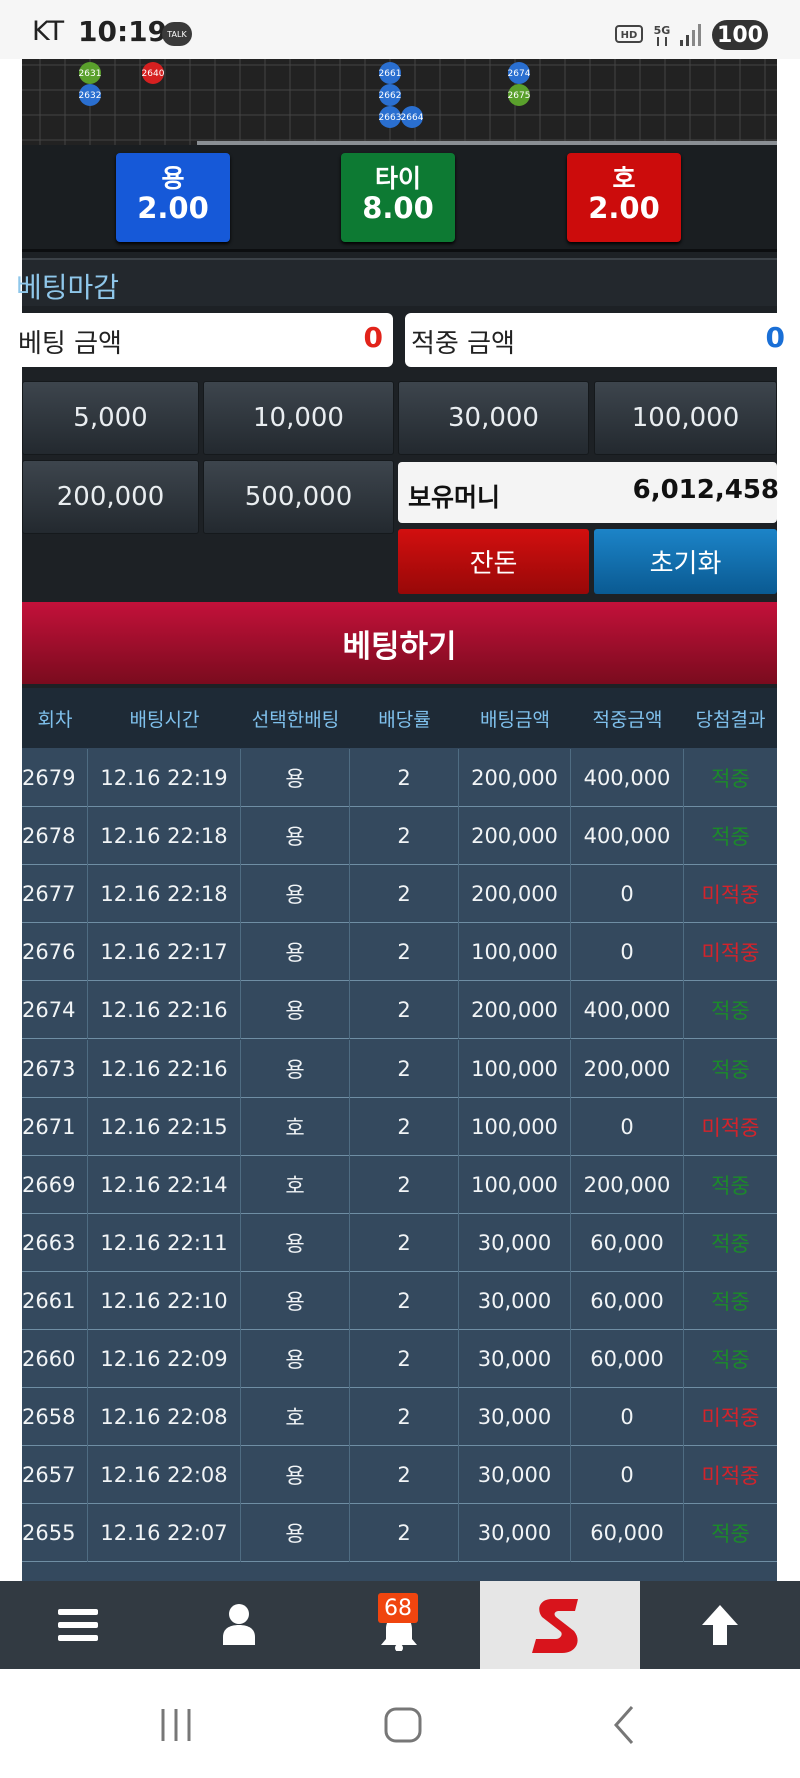 The image size is (800, 1778). I want to click on reset-button: 초기화, so click(685, 561).